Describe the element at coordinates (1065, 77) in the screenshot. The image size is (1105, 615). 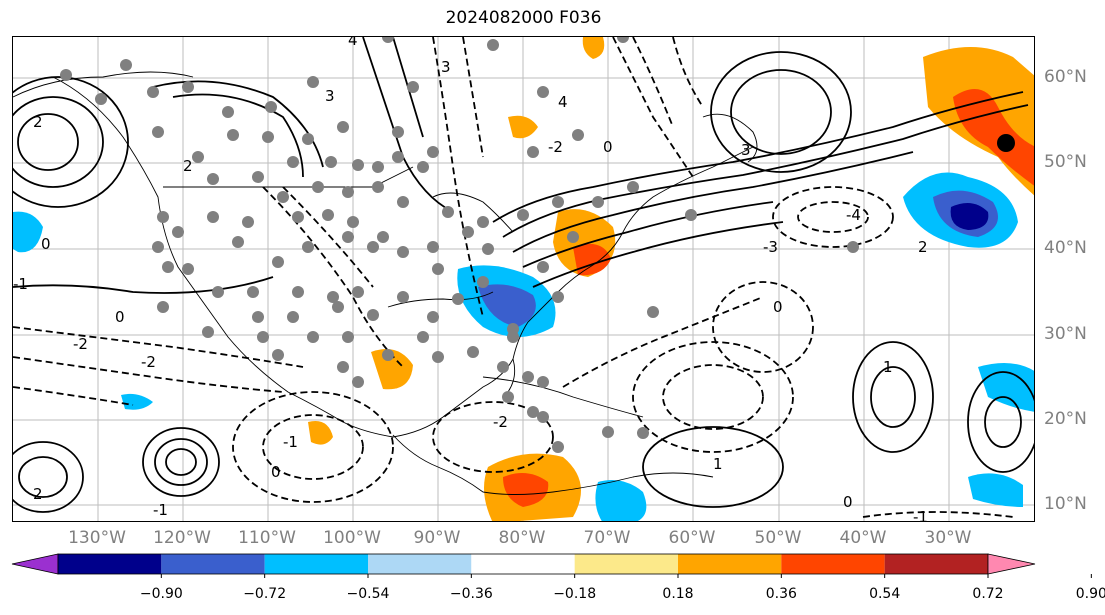
I see `lat-label: 60°N` at that location.